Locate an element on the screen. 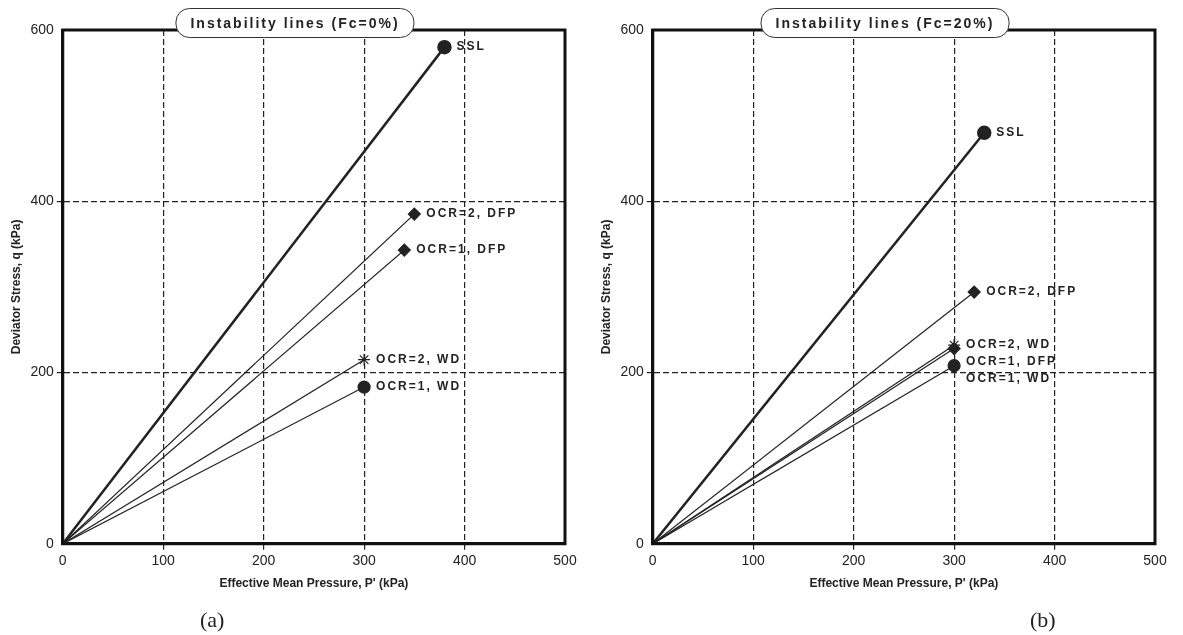  chart-title: Instability lines (Fc=20%) is located at coordinates (885, 23).